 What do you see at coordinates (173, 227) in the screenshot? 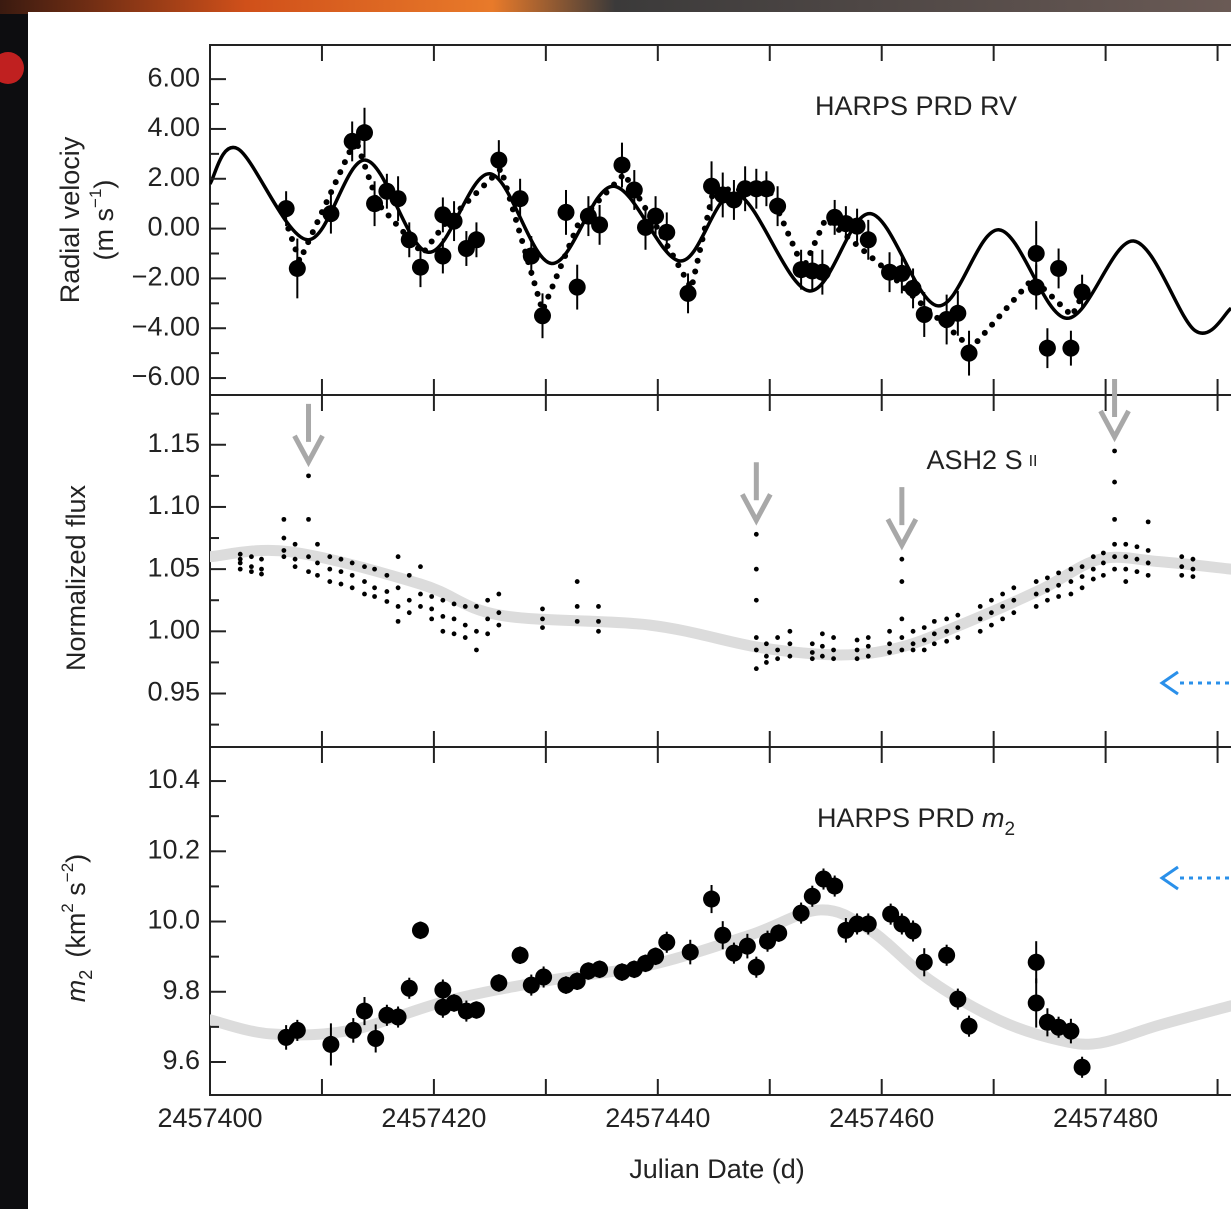
I see `y-tick-label: 0.00` at bounding box center [173, 227].